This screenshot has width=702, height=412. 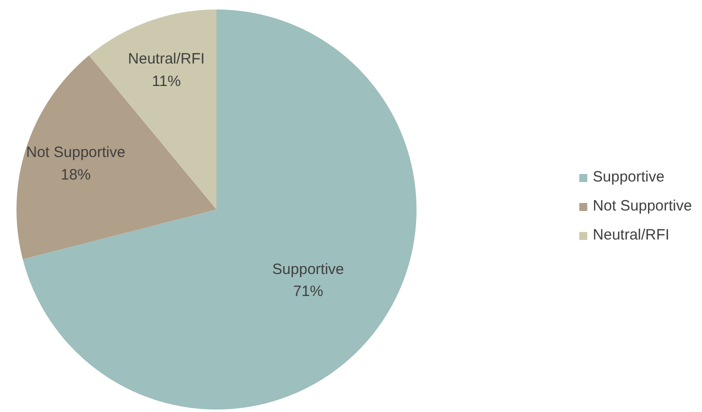 I want to click on data-label: 71%, so click(x=308, y=291).